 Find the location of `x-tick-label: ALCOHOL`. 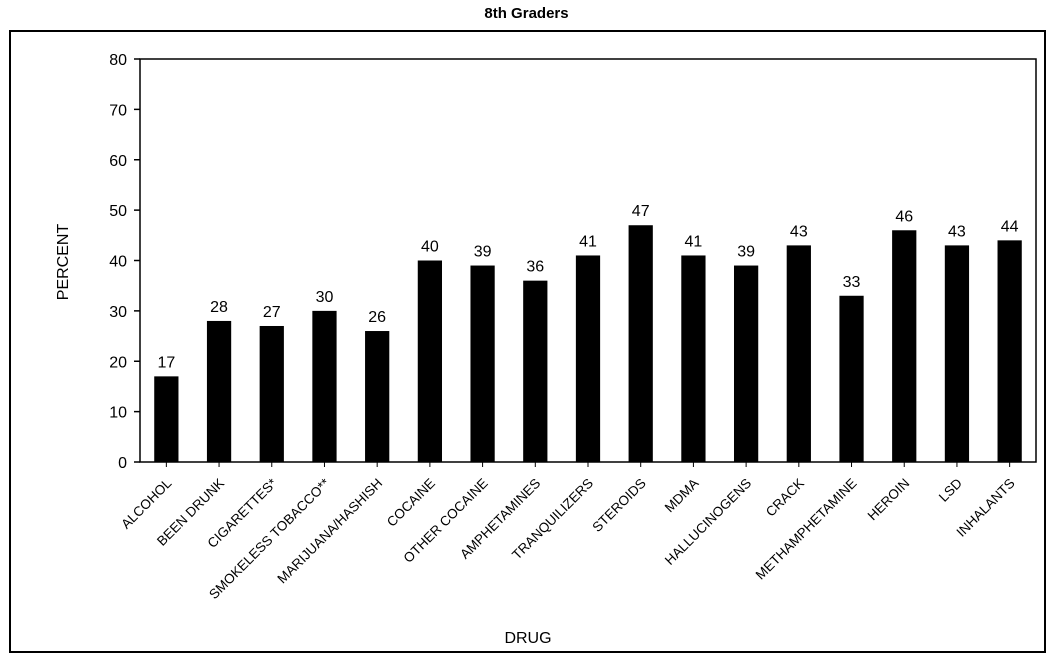

x-tick-label: ALCOHOL is located at coordinates (146, 503).